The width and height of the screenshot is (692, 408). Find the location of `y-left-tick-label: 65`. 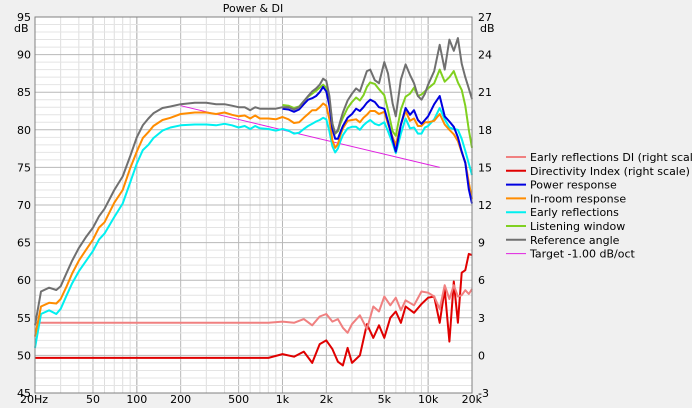

y-left-tick-label: 65 is located at coordinates (24, 243).